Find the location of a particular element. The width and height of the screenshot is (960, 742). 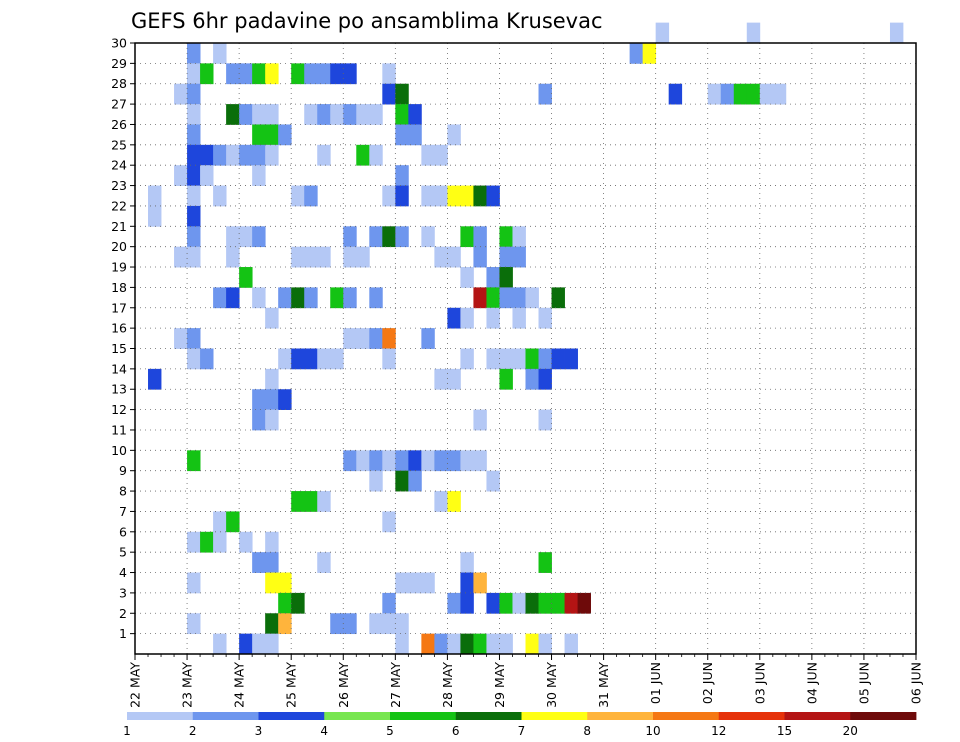

x-tick-label: 30 MAY is located at coordinates (551, 685).